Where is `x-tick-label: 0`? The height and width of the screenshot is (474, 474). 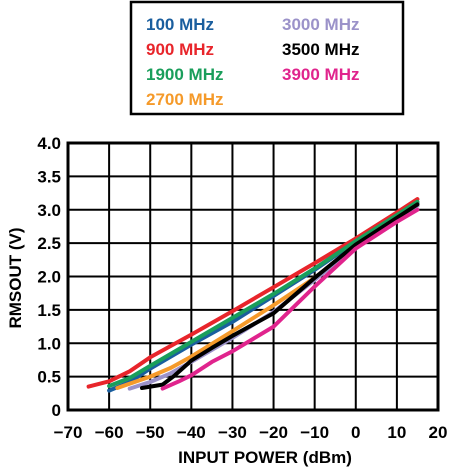 x-tick-label: 0 is located at coordinates (355, 432).